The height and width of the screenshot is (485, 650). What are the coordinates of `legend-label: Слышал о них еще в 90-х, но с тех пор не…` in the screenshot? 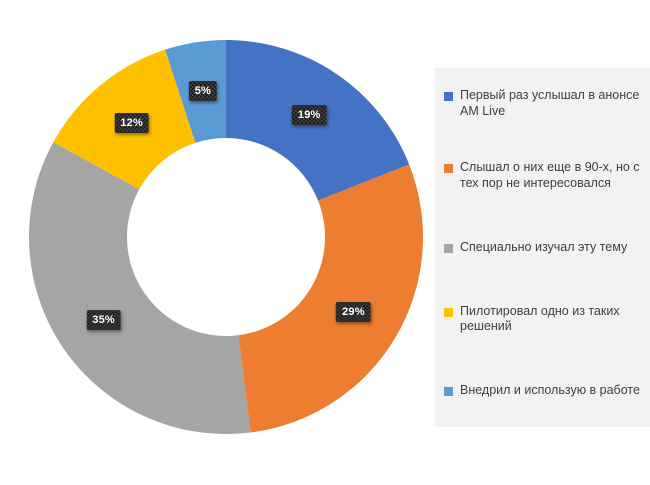 It's located at (550, 175).